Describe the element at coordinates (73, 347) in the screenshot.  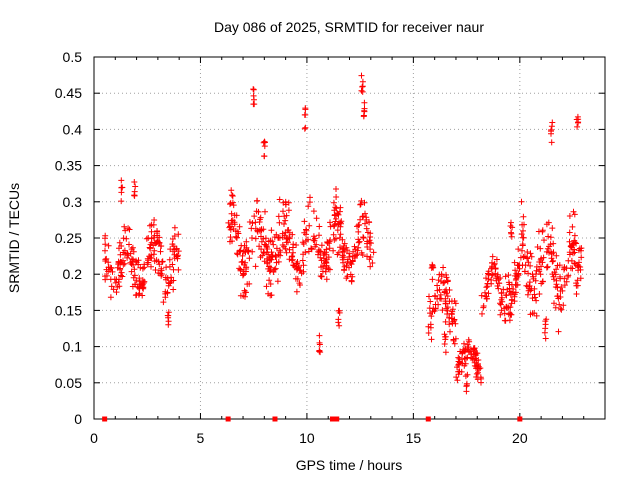
I see `y-tick-label: 0.1` at that location.